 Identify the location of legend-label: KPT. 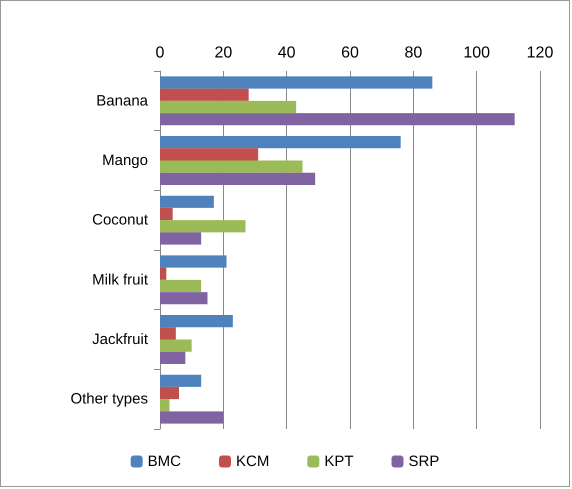
(339, 461).